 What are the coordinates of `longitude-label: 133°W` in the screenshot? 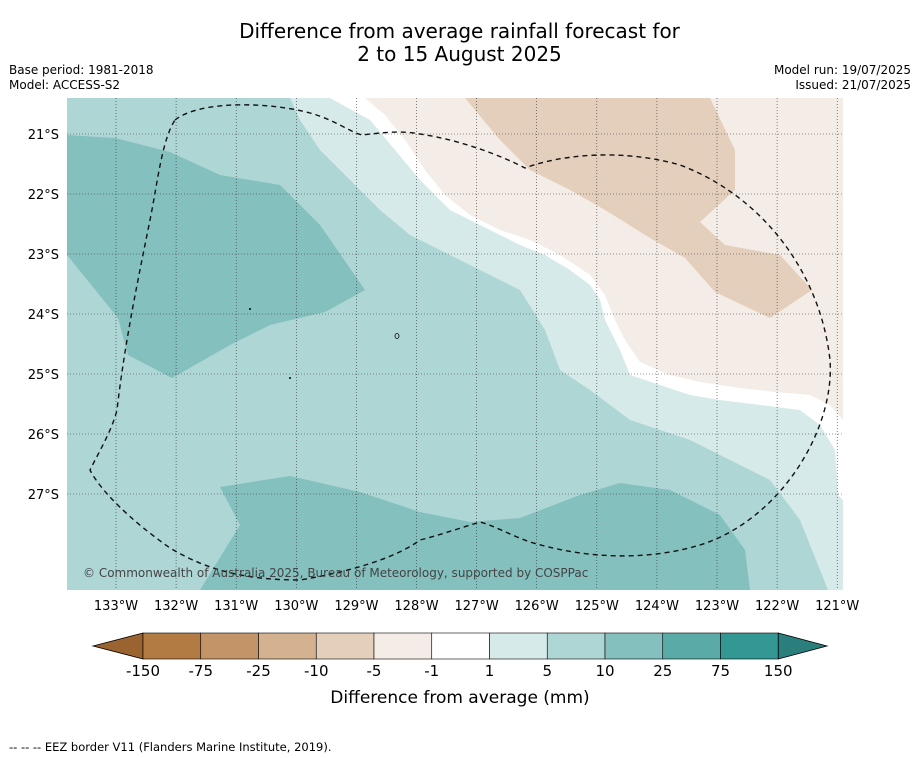 It's located at (116, 606).